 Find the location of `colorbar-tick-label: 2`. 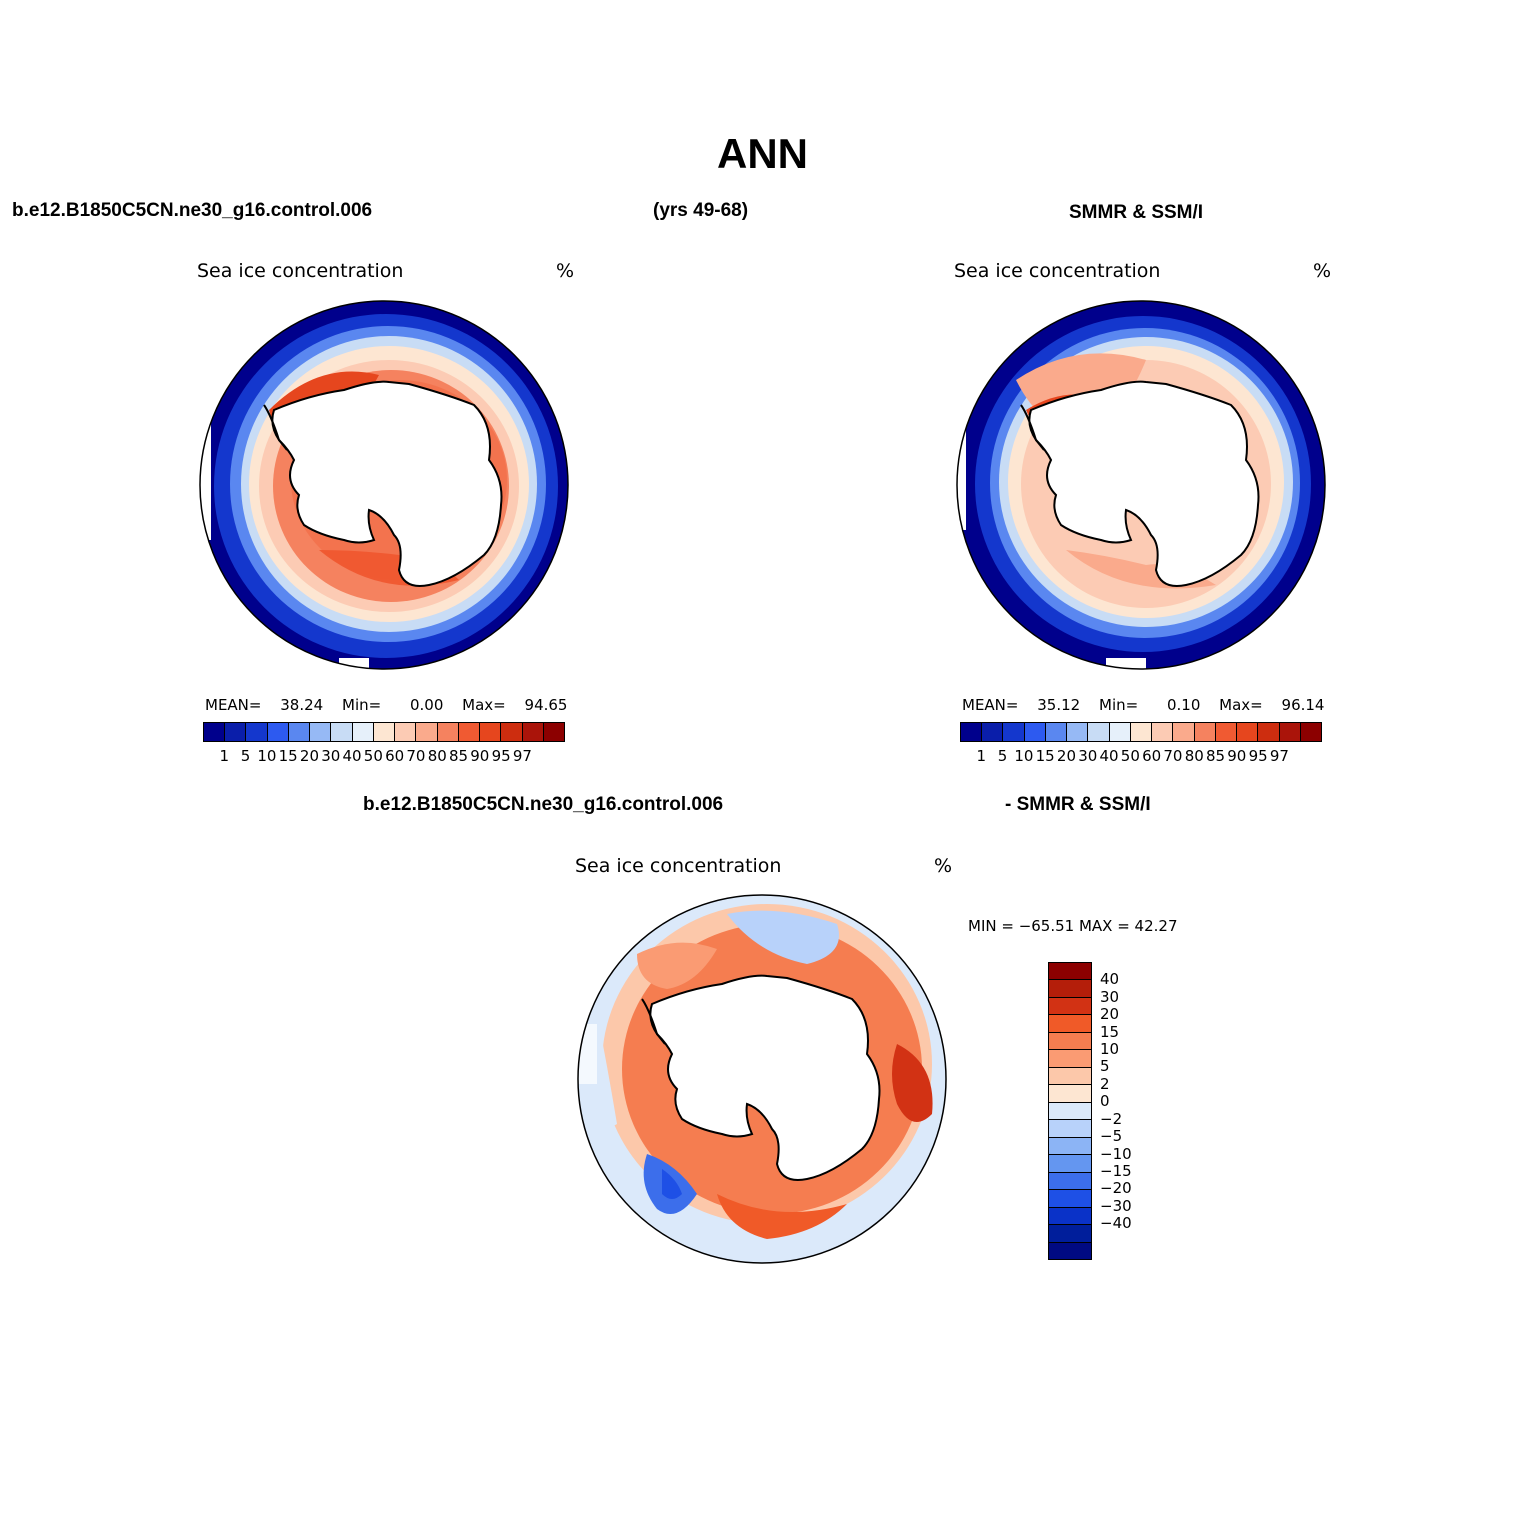

colorbar-tick-label: 2 is located at coordinates (1105, 1083).